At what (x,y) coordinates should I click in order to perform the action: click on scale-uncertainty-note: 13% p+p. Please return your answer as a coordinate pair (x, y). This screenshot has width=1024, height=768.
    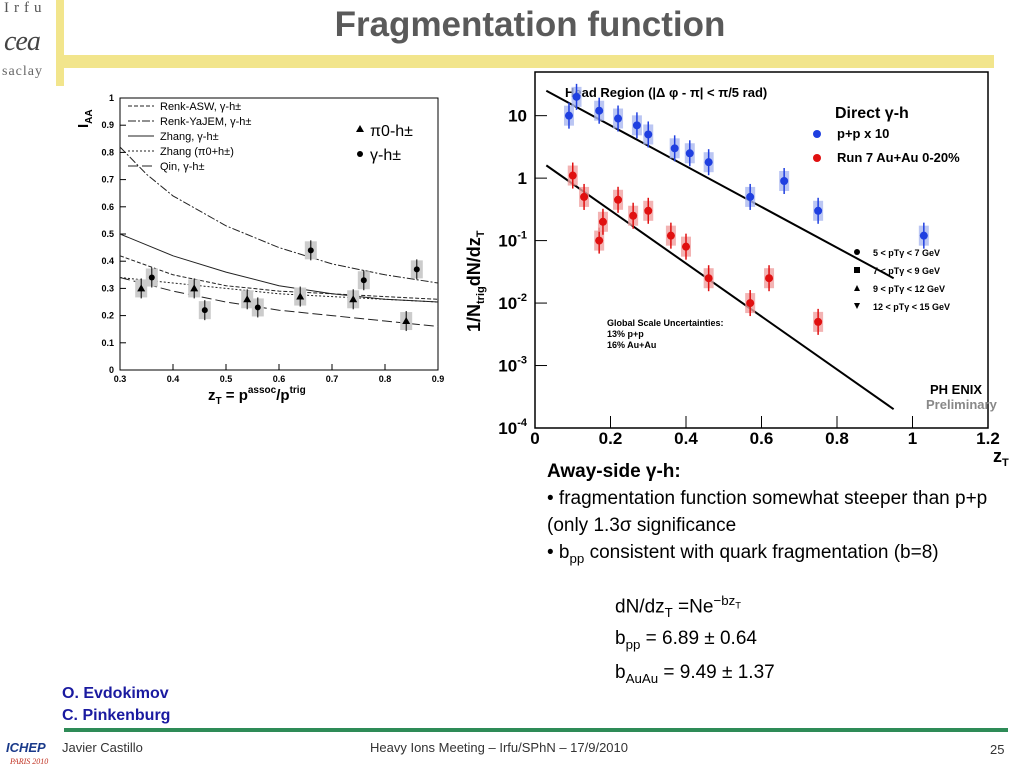
    Looking at the image, I should click on (625, 334).